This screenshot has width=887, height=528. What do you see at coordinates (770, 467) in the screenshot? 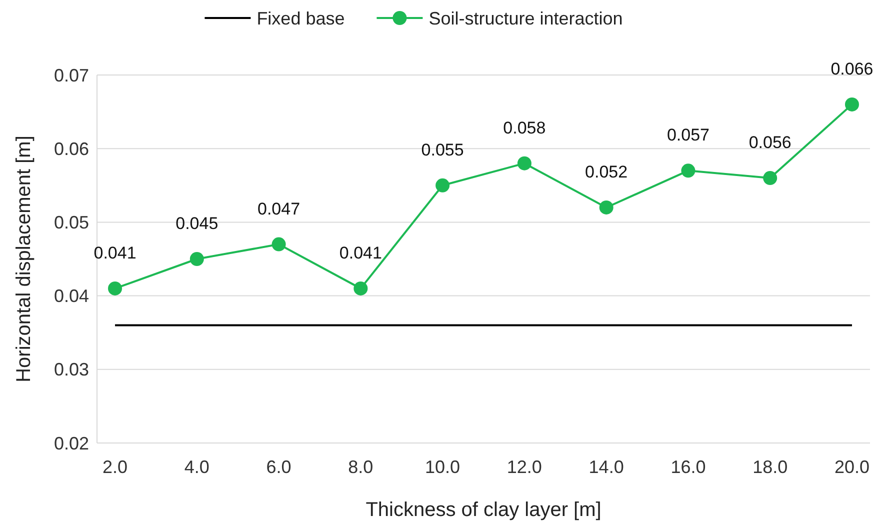
I see `x-tick-label: 18.0` at bounding box center [770, 467].